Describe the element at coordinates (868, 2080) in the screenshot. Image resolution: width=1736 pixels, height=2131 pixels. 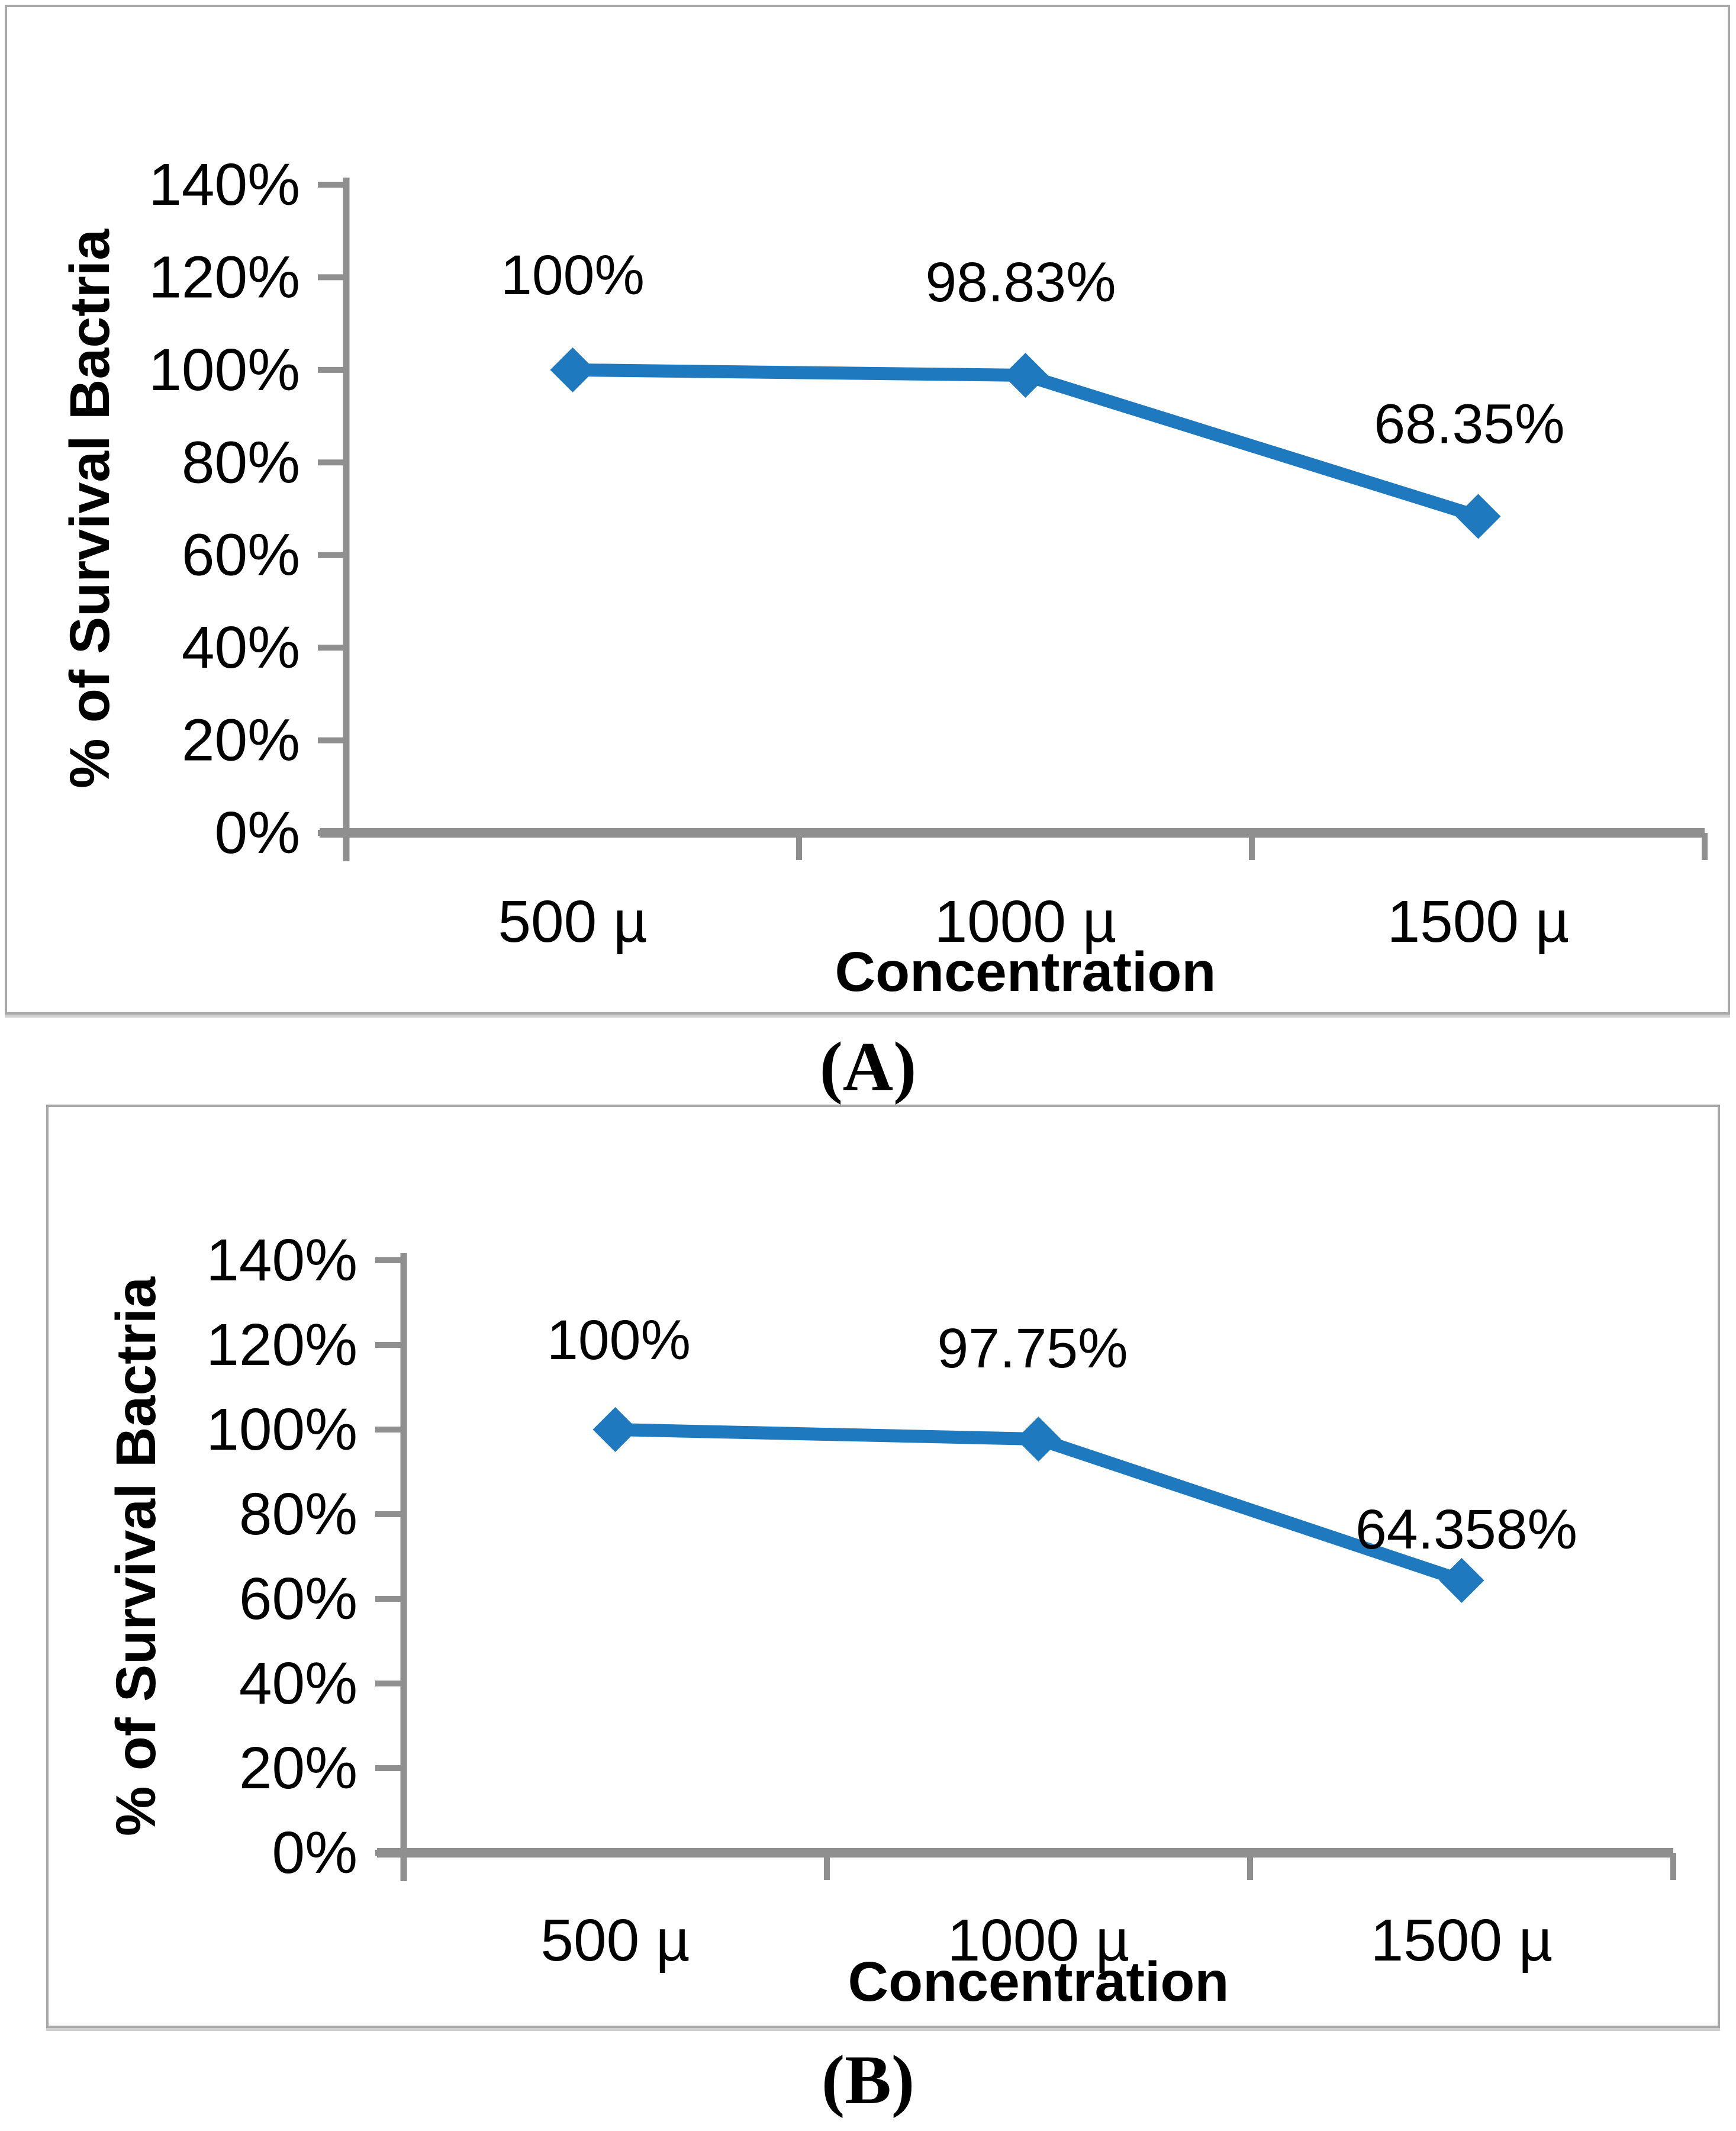
I see `caption-b: (B)` at that location.